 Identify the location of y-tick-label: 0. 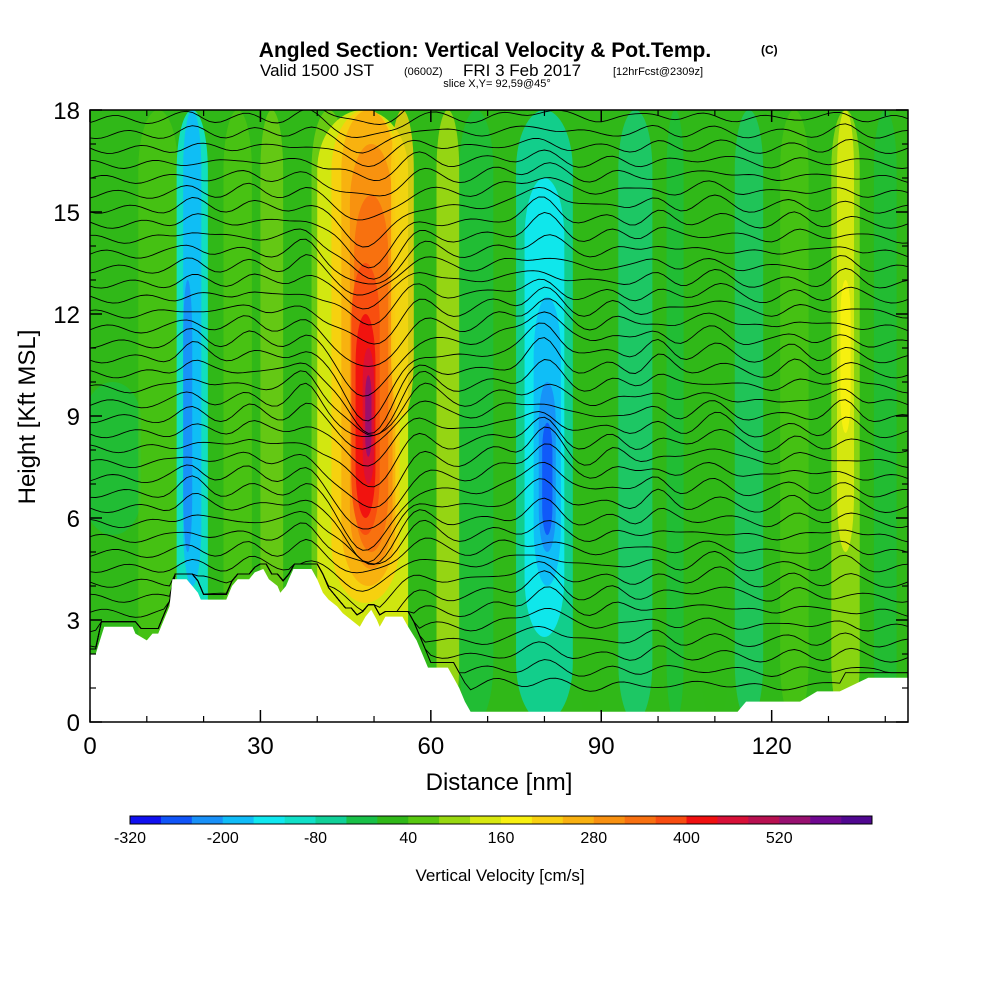
(73, 723).